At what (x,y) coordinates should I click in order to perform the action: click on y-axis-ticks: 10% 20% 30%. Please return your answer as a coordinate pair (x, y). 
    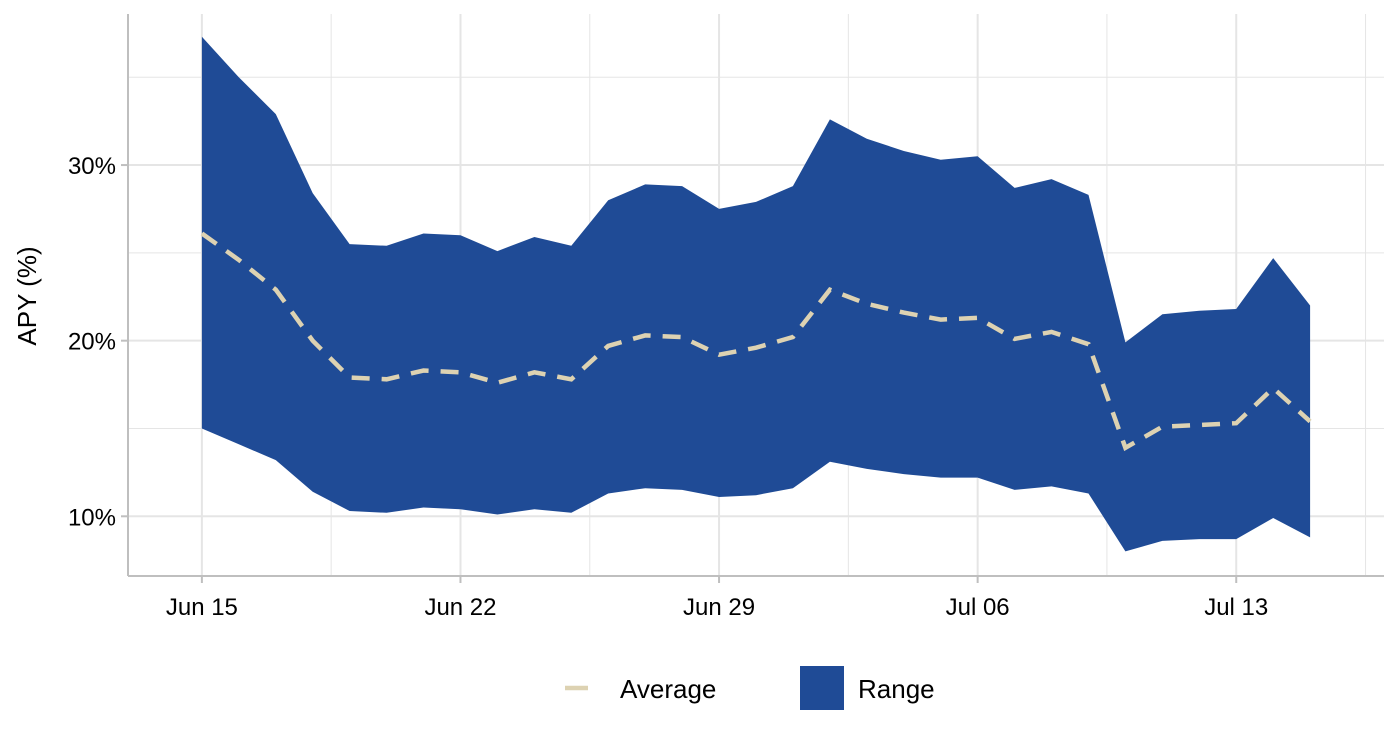
    Looking at the image, I should click on (98, 342).